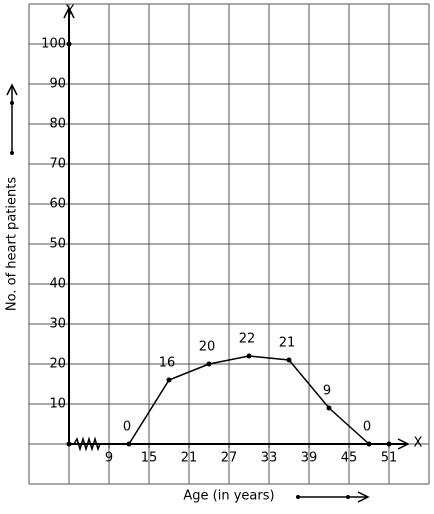  Describe the element at coordinates (12, 244) in the screenshot. I see `y-axis-label: No. of heart patients` at that location.